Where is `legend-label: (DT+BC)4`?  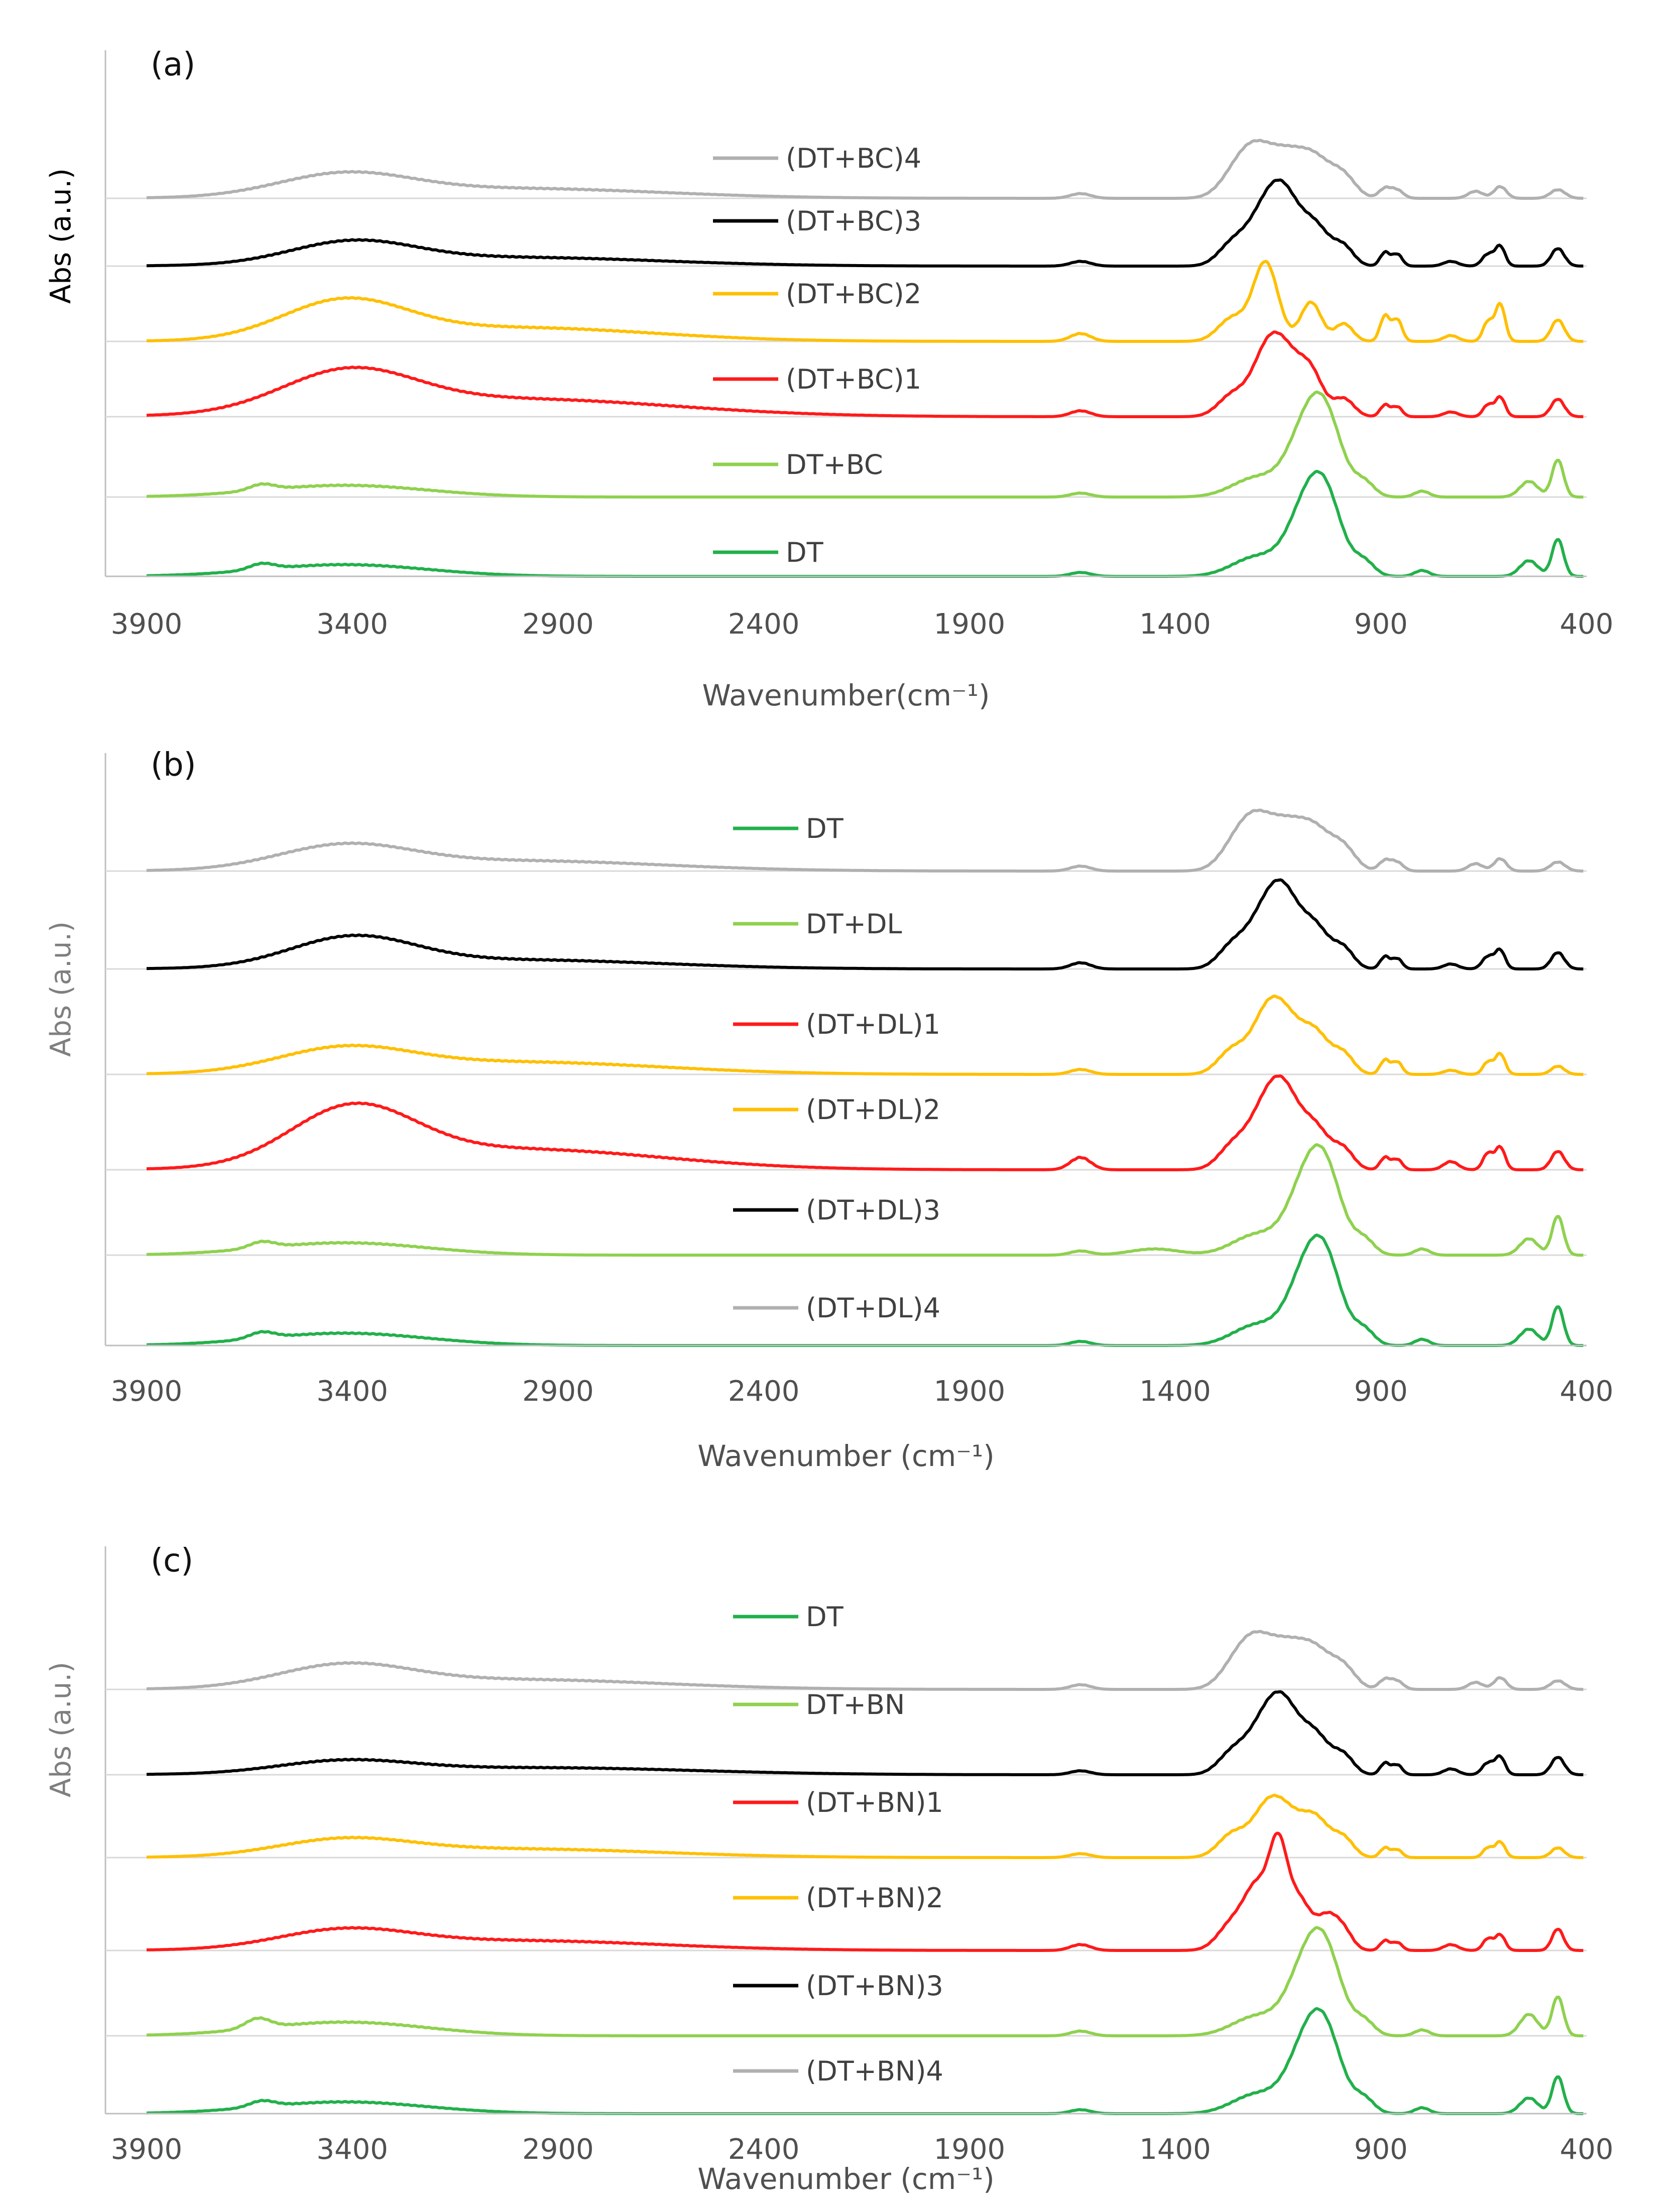 legend-label: (DT+BC)4 is located at coordinates (853, 158).